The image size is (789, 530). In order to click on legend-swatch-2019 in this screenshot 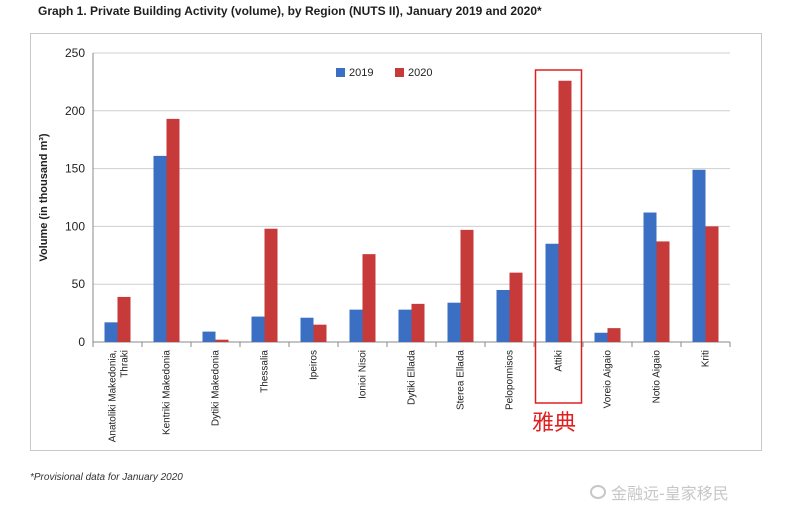, I will do `click(340, 72)`.